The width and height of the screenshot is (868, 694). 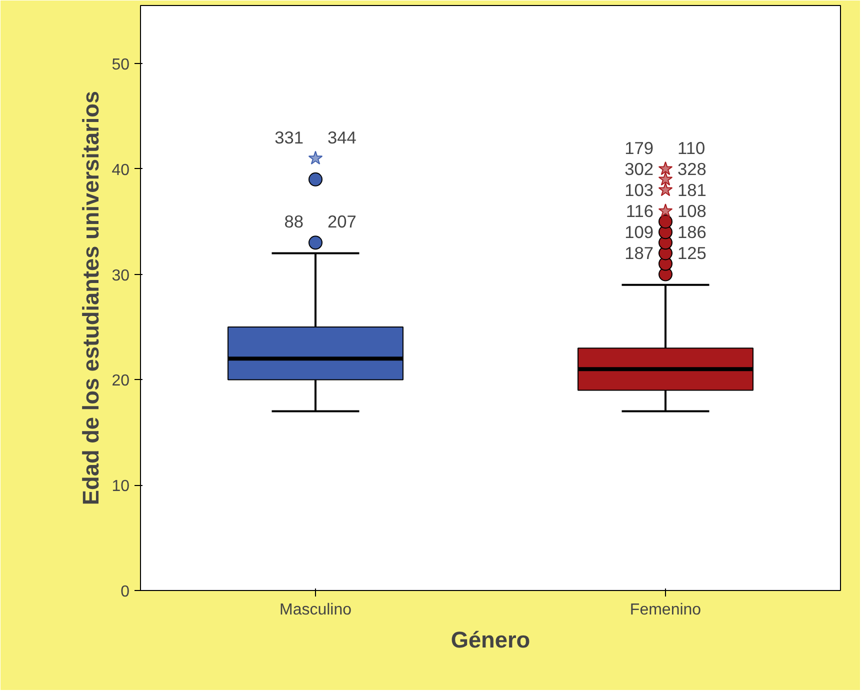 What do you see at coordinates (639, 253) in the screenshot?
I see `annotation: 187` at bounding box center [639, 253].